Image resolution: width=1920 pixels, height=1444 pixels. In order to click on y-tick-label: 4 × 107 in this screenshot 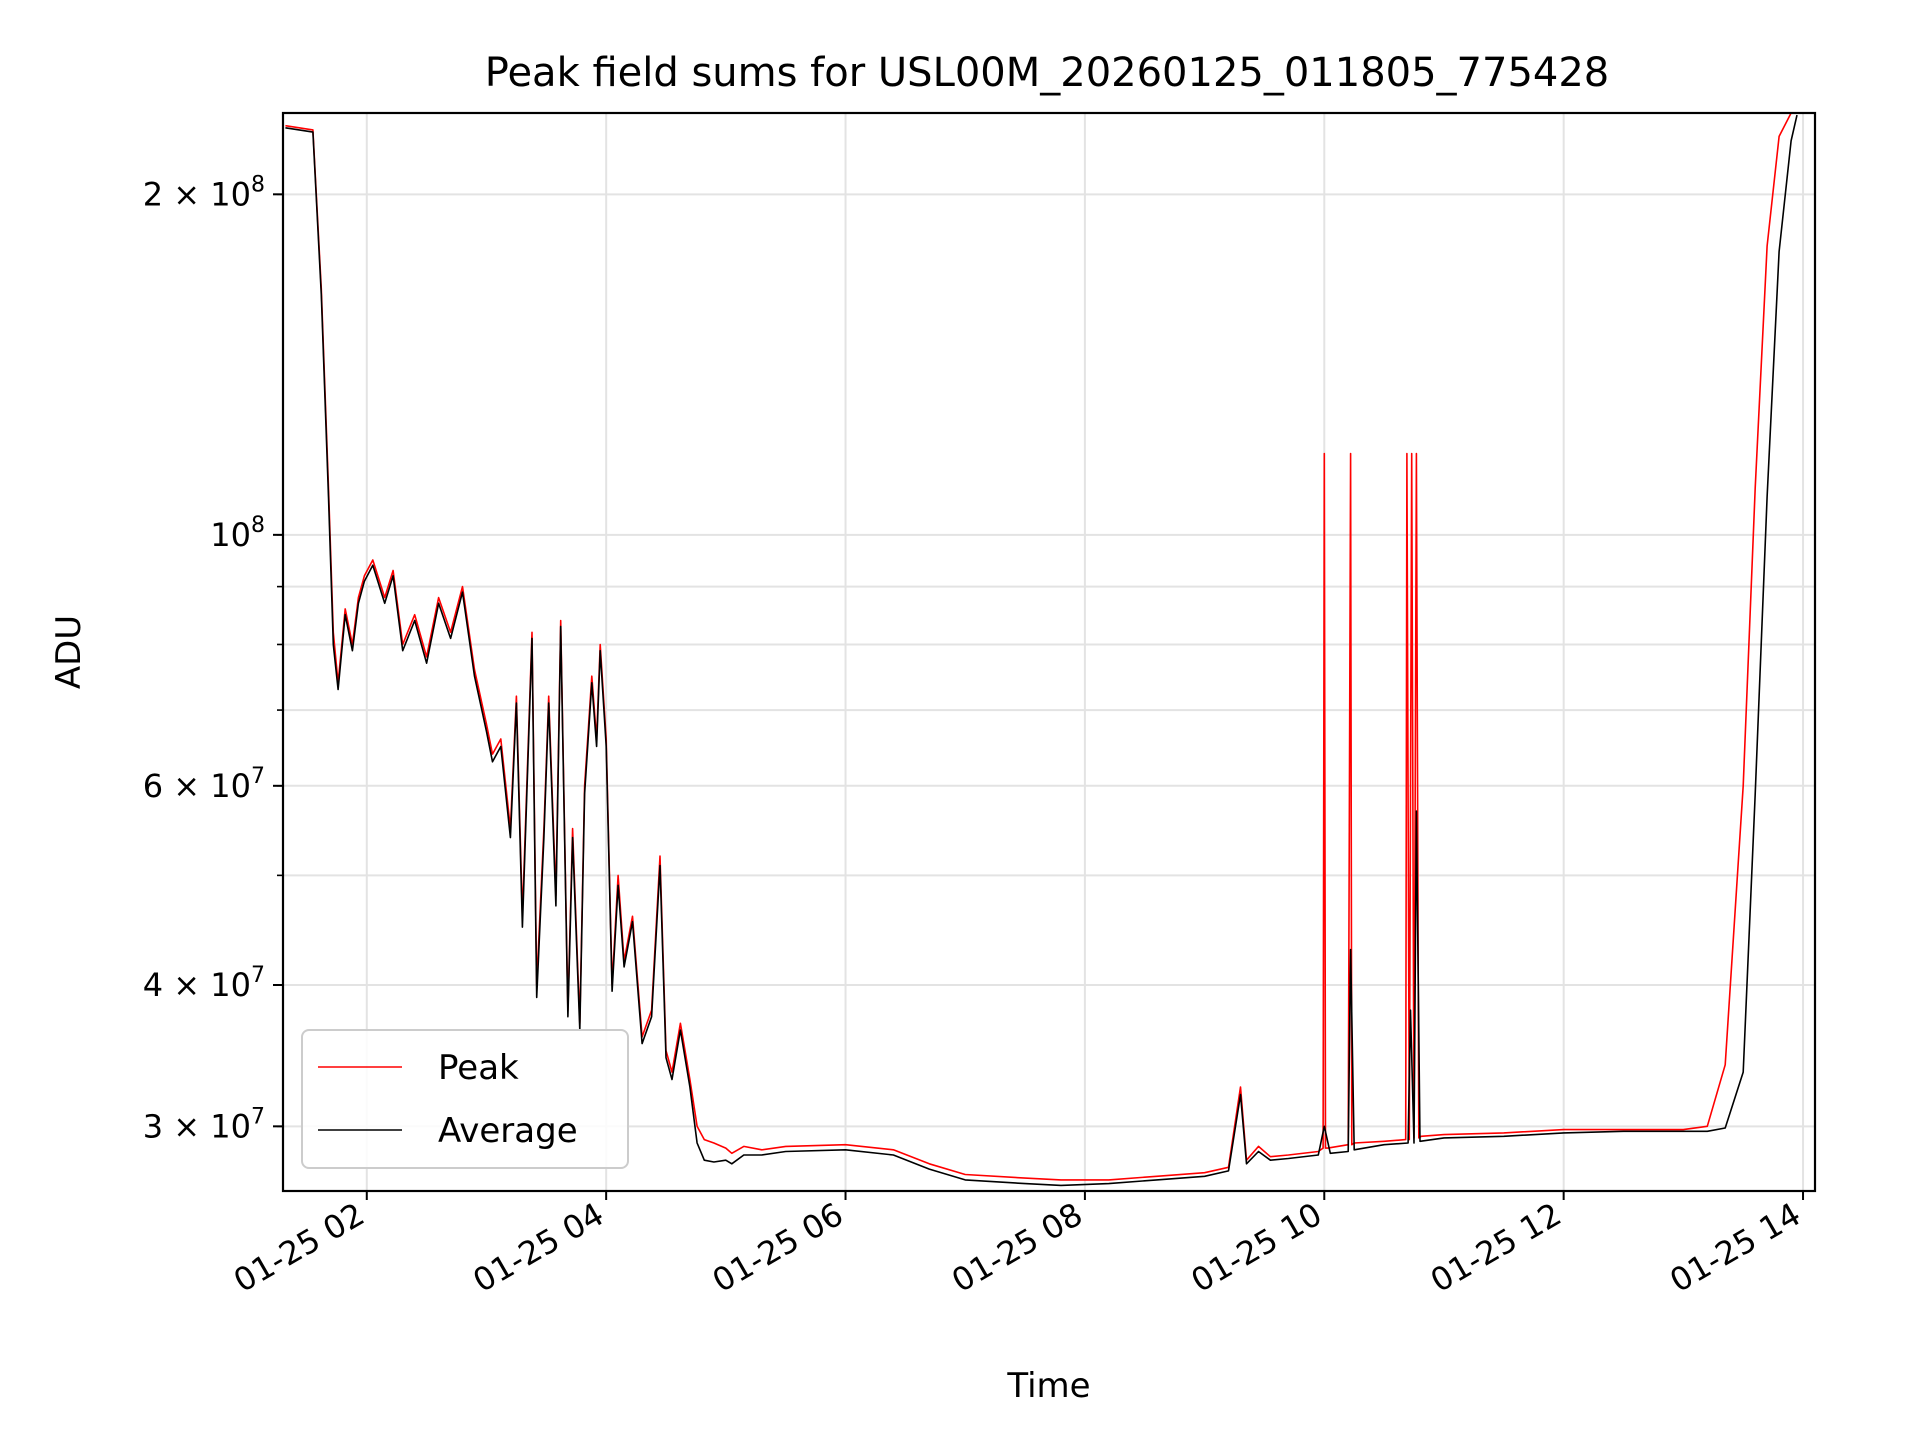, I will do `click(204, 983)`.